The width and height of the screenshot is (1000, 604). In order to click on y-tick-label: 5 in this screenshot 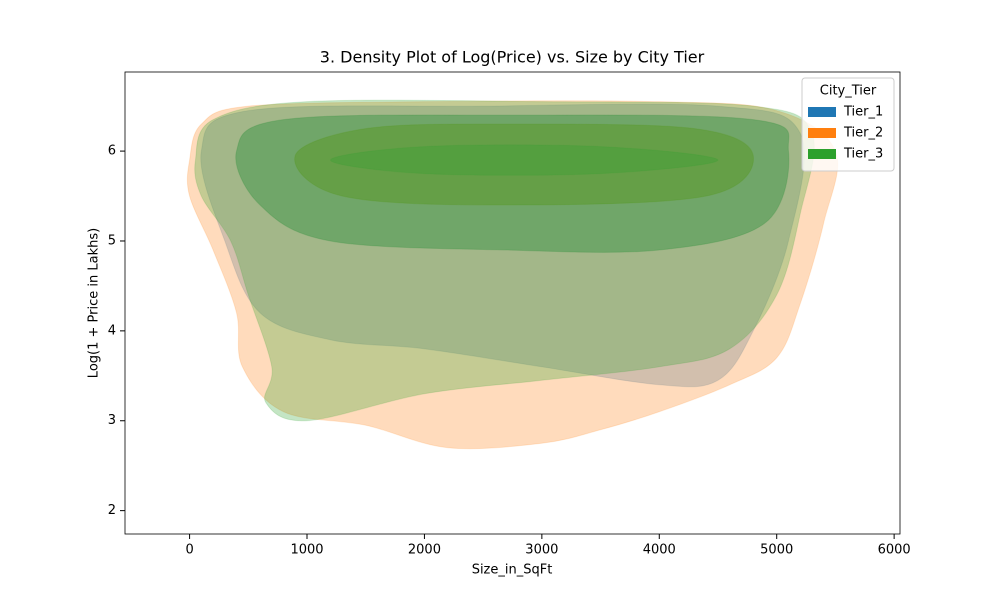, I will do `click(112, 240)`.